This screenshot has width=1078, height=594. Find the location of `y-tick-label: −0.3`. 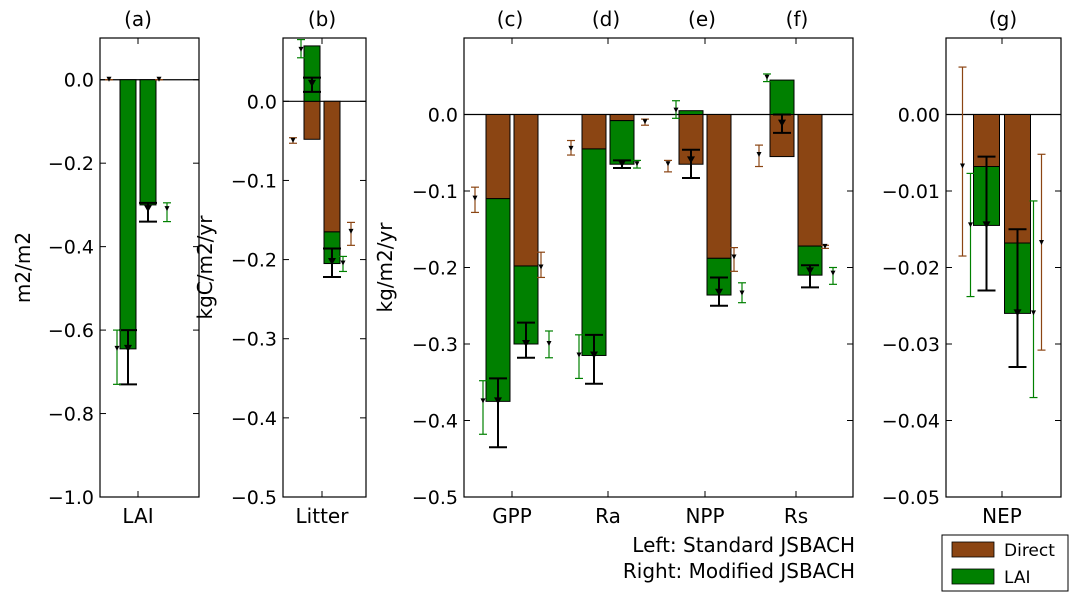

y-tick-label: −0.3 is located at coordinates (254, 340).